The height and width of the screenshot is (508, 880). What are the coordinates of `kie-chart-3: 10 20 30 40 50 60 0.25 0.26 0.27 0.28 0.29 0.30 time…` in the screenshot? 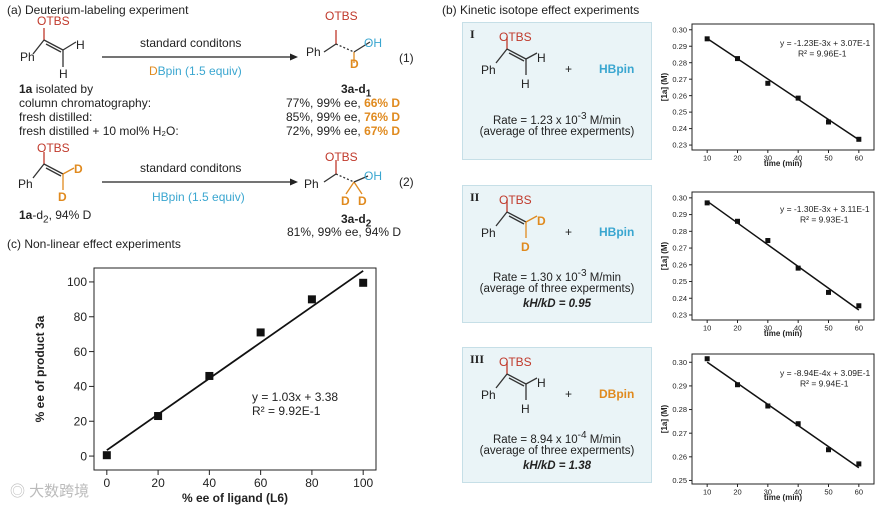 It's located at (767, 427).